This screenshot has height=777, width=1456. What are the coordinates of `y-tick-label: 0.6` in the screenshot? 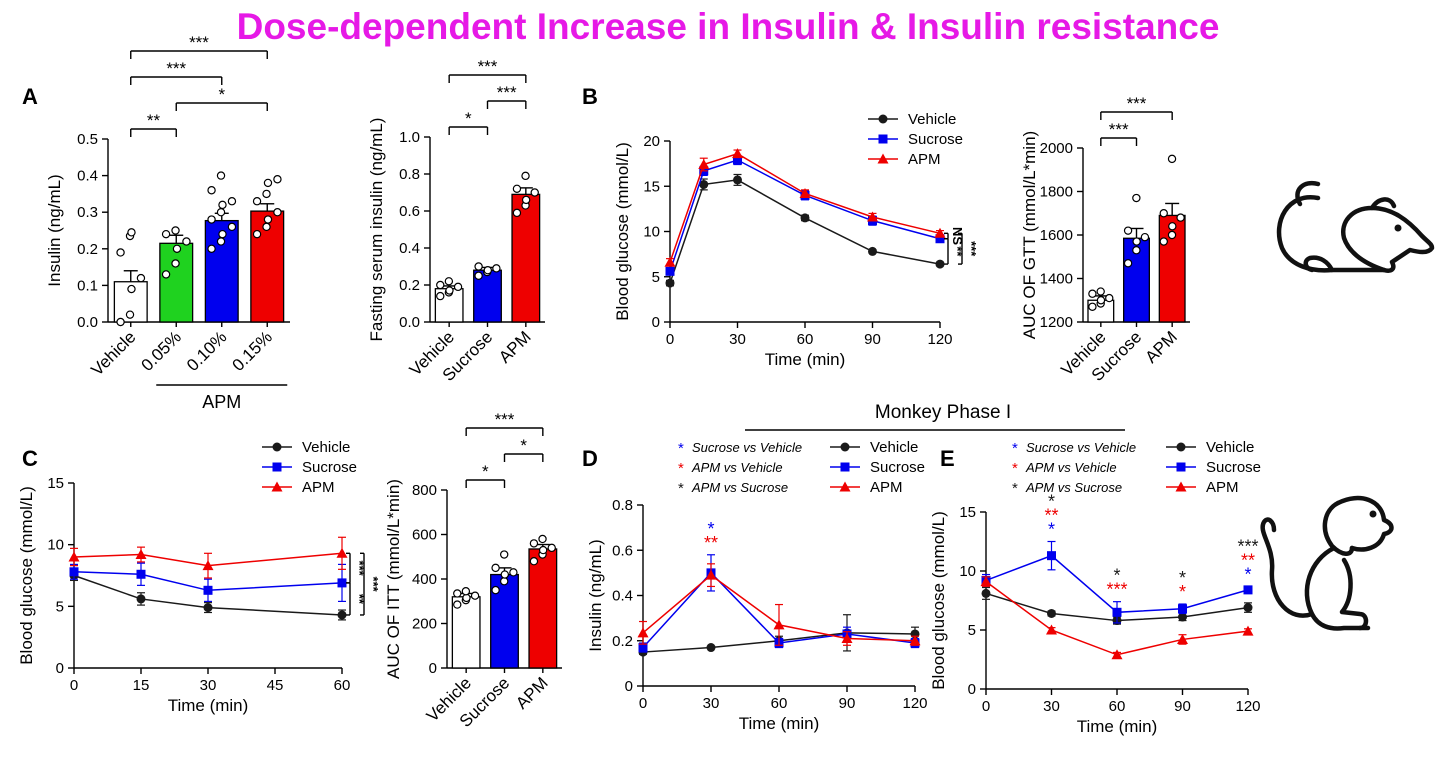 It's located at (409, 211).